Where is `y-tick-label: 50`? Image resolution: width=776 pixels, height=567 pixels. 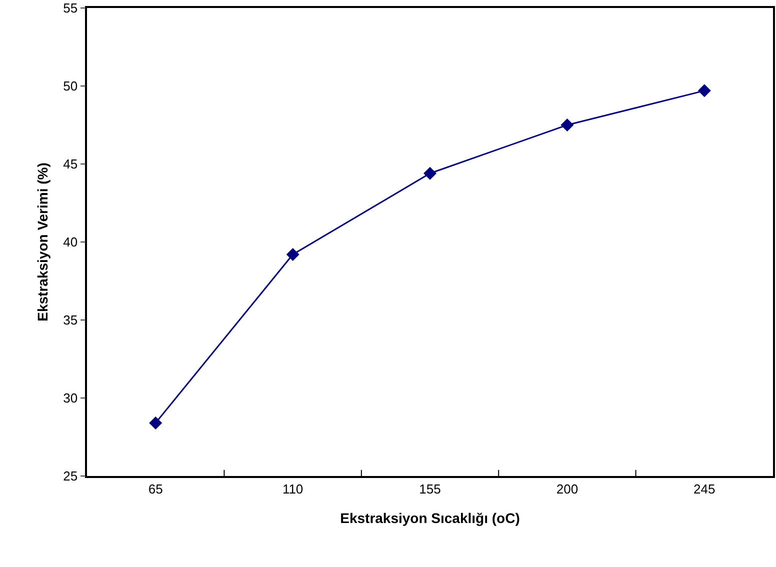
y-tick-label: 50 is located at coordinates (70, 86).